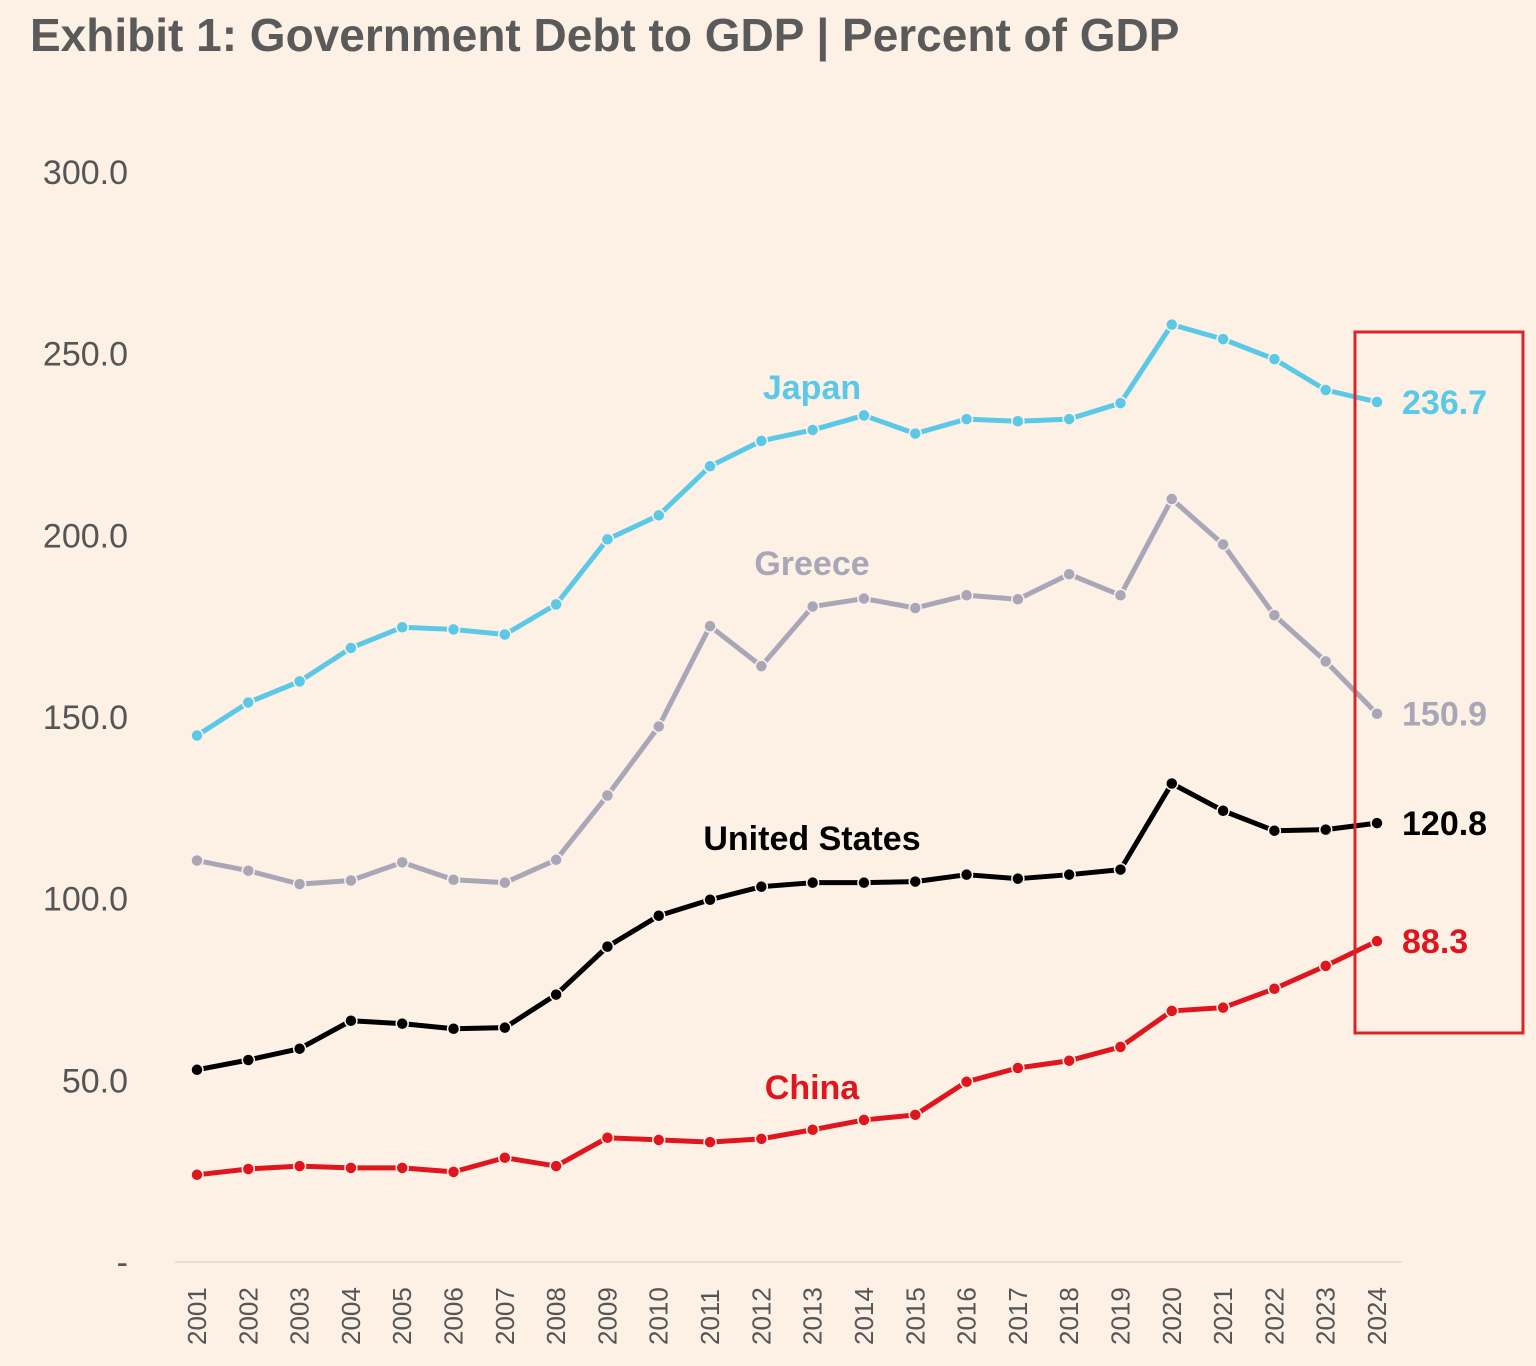  What do you see at coordinates (864, 1316) in the screenshot?
I see `x-tick-label: 2014` at bounding box center [864, 1316].